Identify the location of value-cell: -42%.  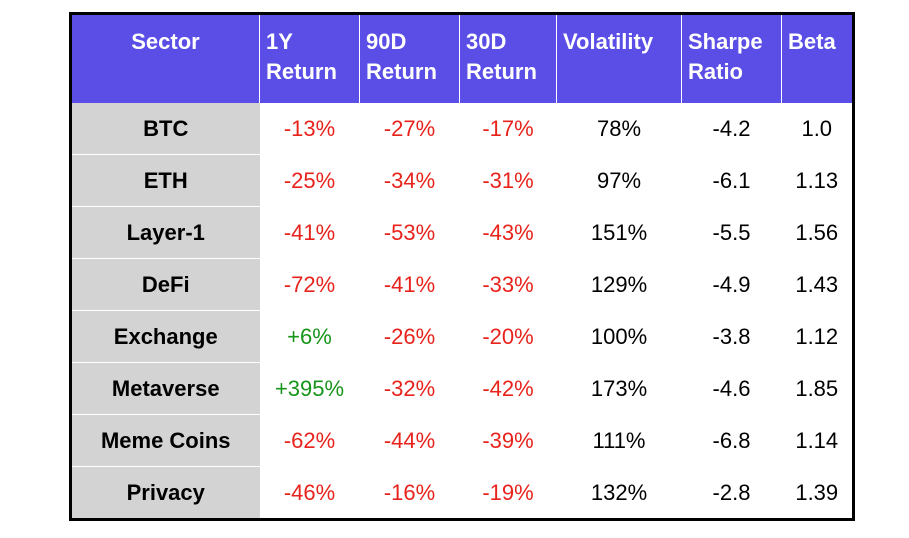
(508, 388).